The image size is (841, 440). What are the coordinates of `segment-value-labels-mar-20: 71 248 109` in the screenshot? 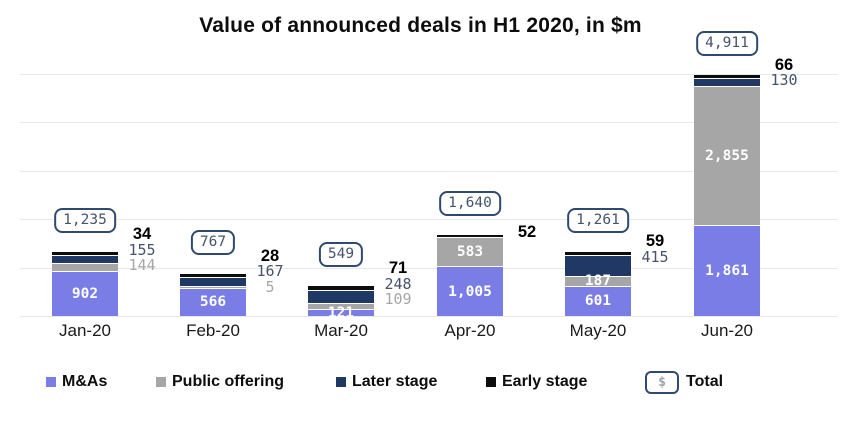 It's located at (398, 284).